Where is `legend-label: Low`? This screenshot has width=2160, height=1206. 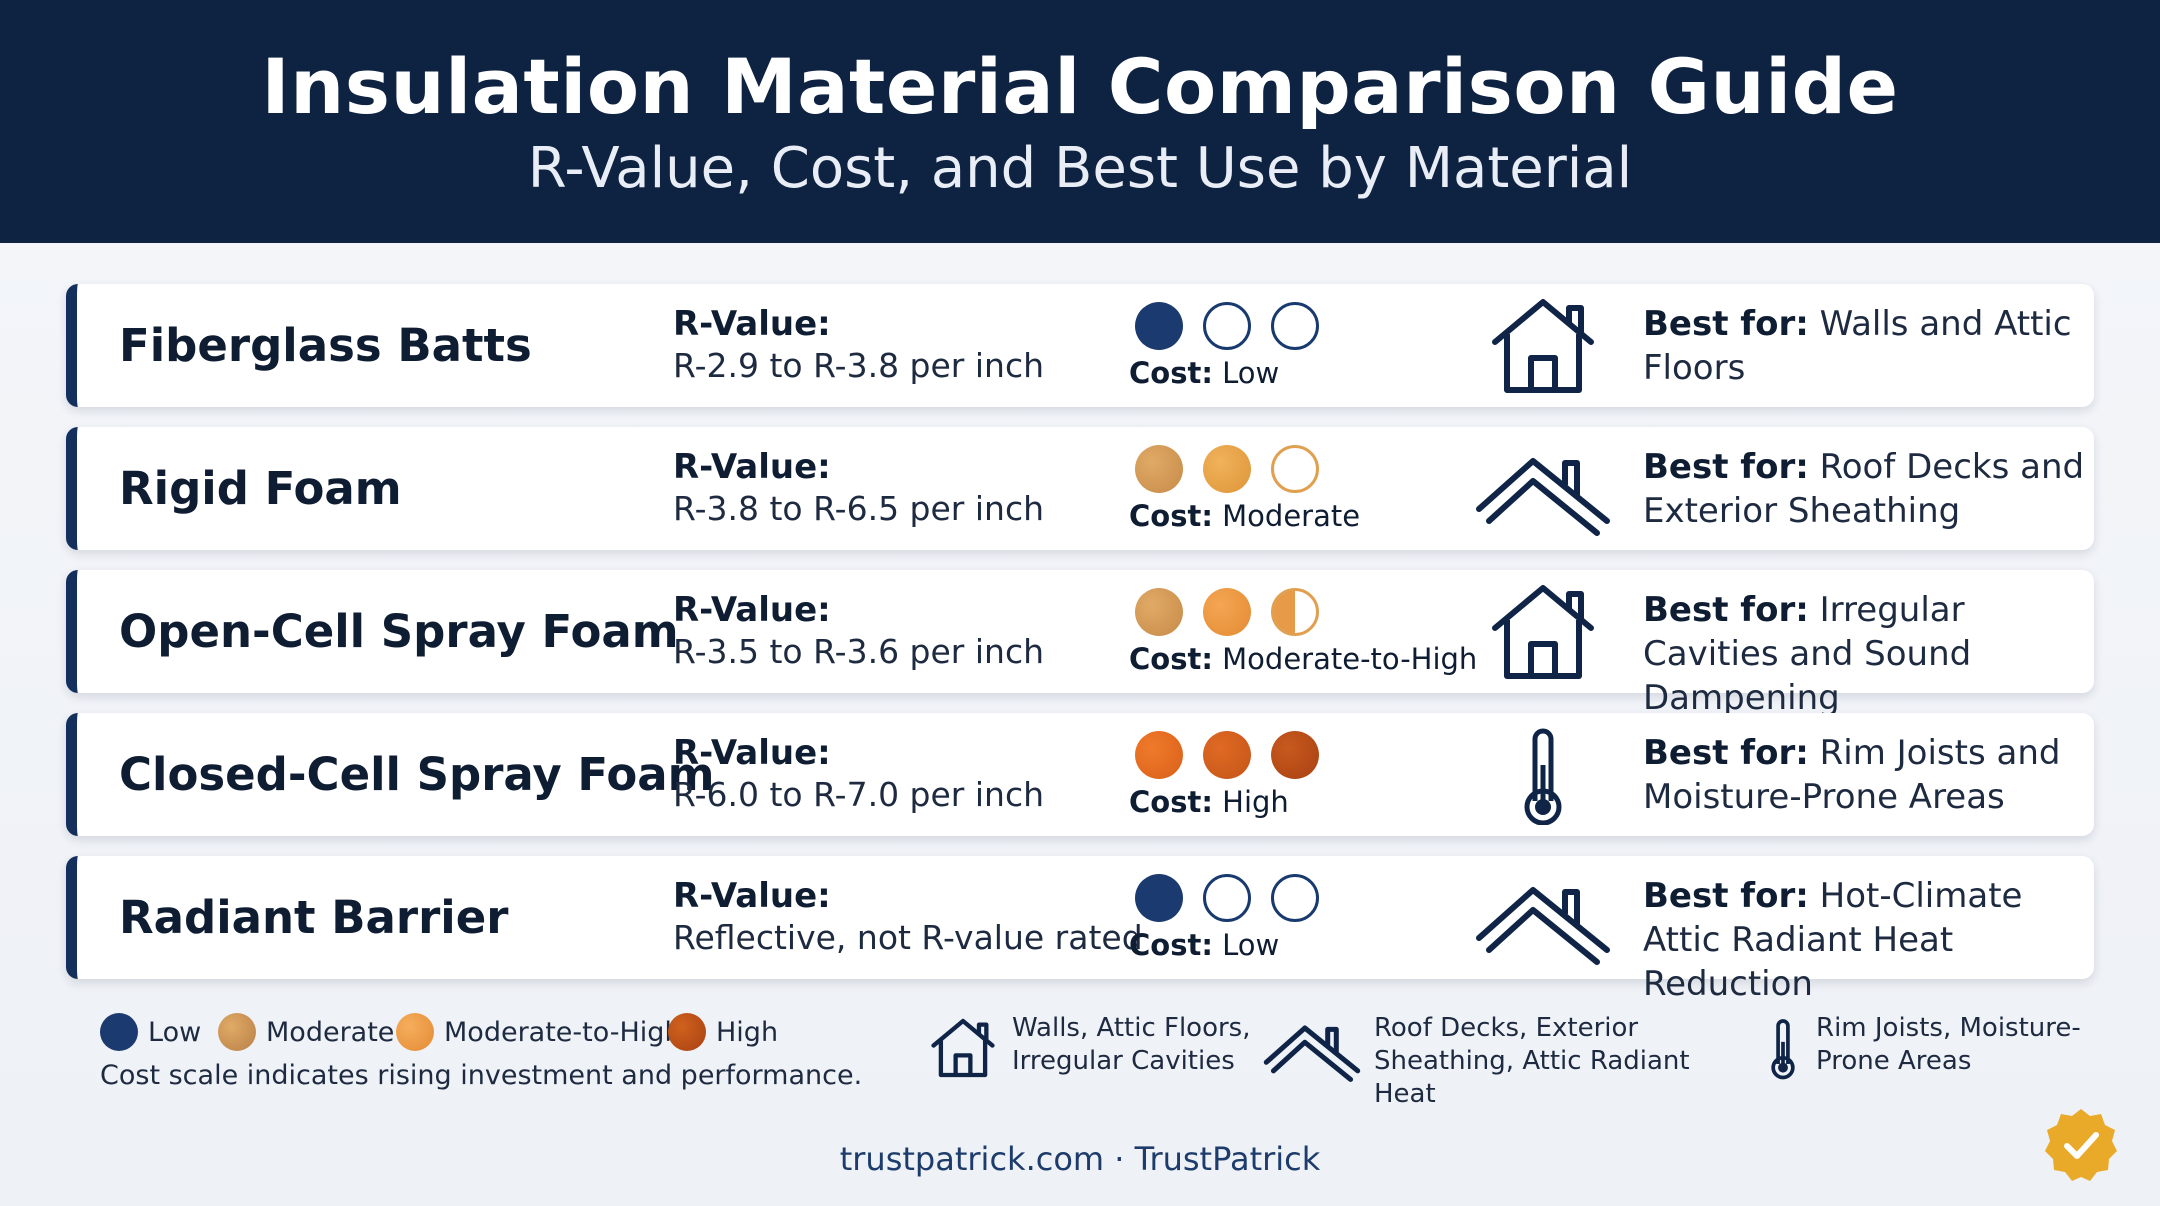
legend-label: Low is located at coordinates (175, 1032).